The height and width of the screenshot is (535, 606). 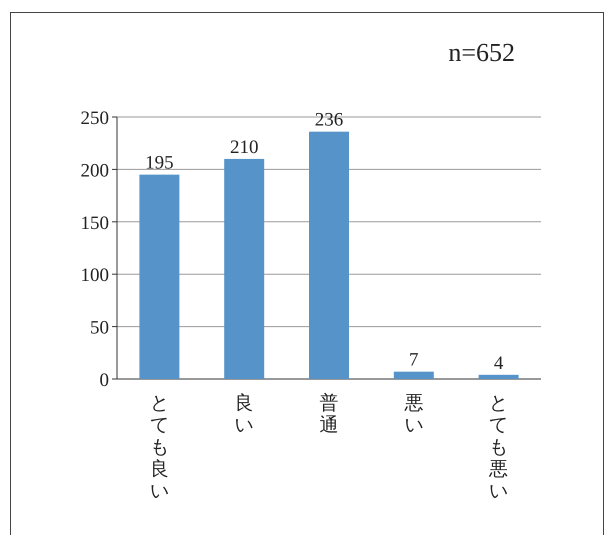 What do you see at coordinates (99, 328) in the screenshot?
I see `y-tick-label: 50` at bounding box center [99, 328].